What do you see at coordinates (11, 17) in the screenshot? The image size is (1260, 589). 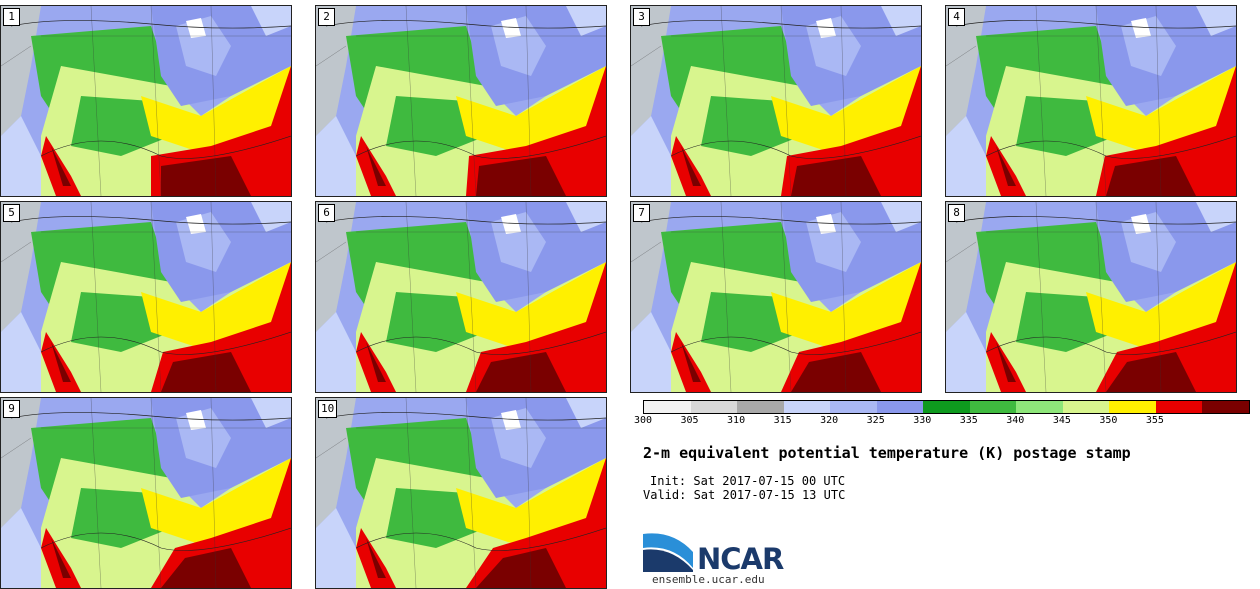 I see `panel-label: 1` at bounding box center [11, 17].